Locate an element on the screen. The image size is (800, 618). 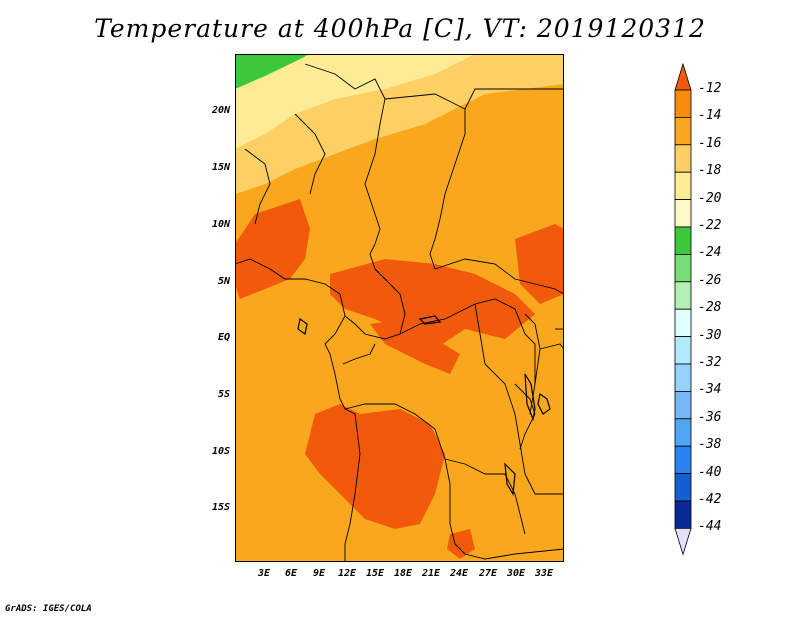
lakes is located at coordinates (424, 405).